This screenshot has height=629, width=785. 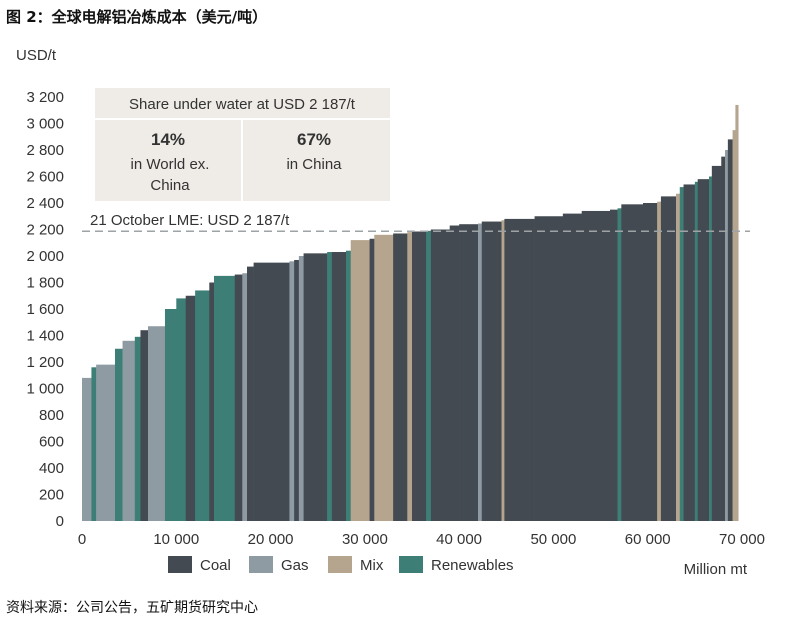 What do you see at coordinates (215, 565) in the screenshot?
I see `legend-label-coal: Coal` at bounding box center [215, 565].